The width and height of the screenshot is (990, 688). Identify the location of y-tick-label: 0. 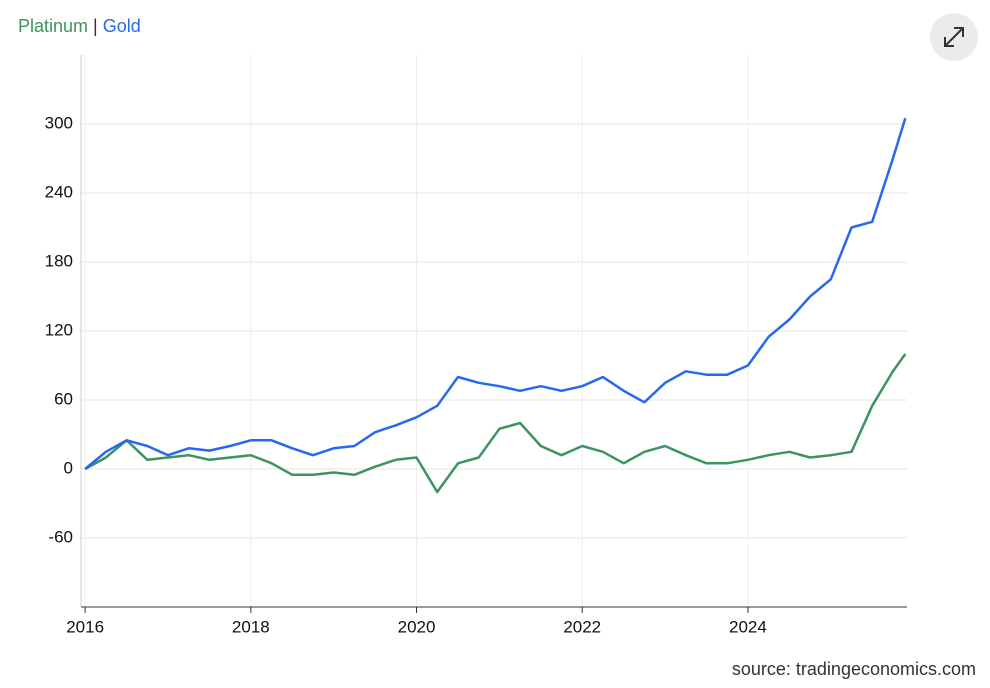
(68, 467).